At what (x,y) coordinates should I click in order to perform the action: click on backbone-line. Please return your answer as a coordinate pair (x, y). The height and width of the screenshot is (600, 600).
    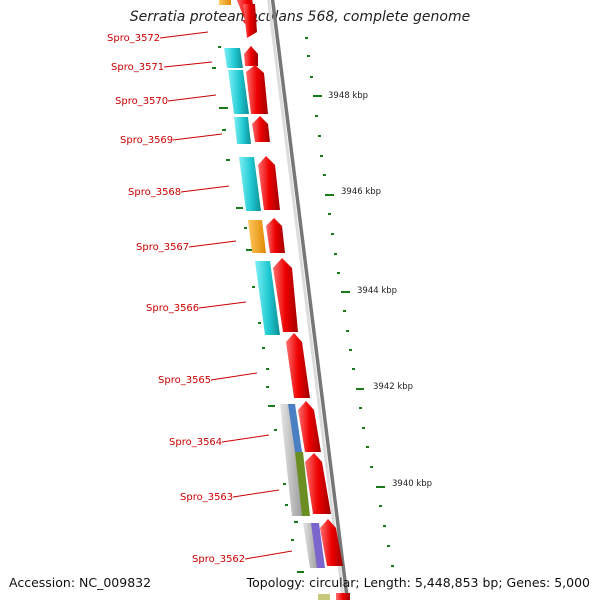
    Looking at the image, I should click on (310, 300).